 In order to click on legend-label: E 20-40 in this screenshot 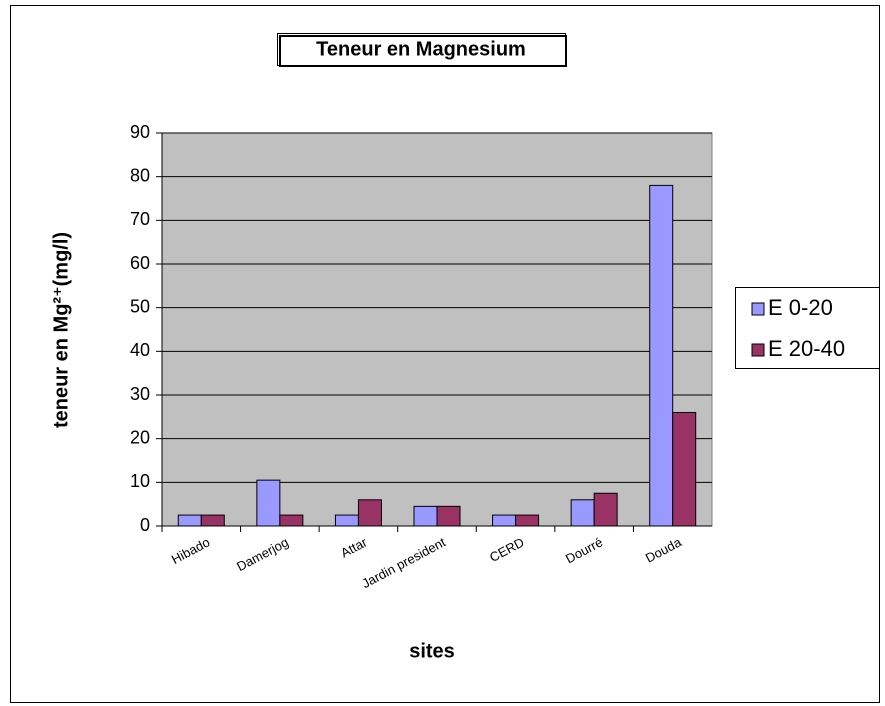, I will do `click(806, 348)`.